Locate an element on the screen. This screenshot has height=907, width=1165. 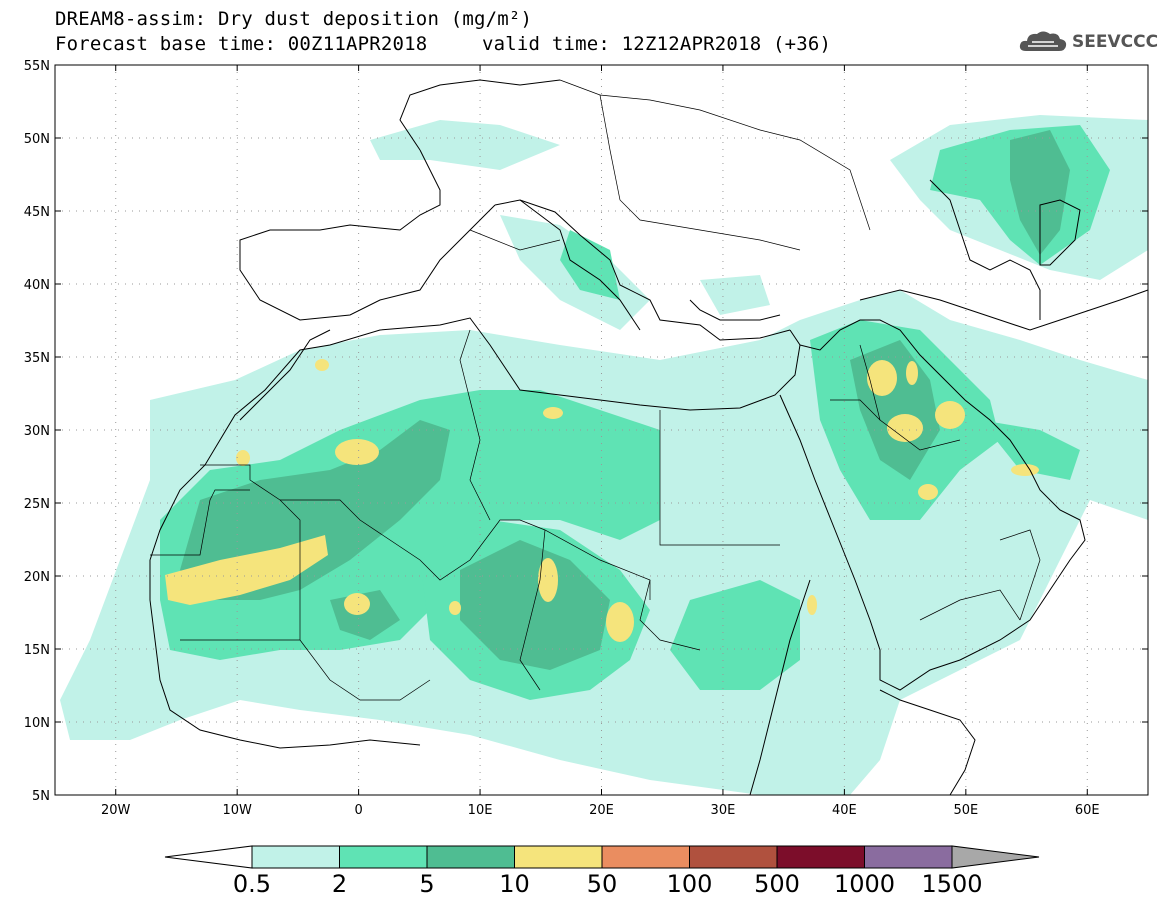
colorbar-level-label: 10 is located at coordinates (514, 884).